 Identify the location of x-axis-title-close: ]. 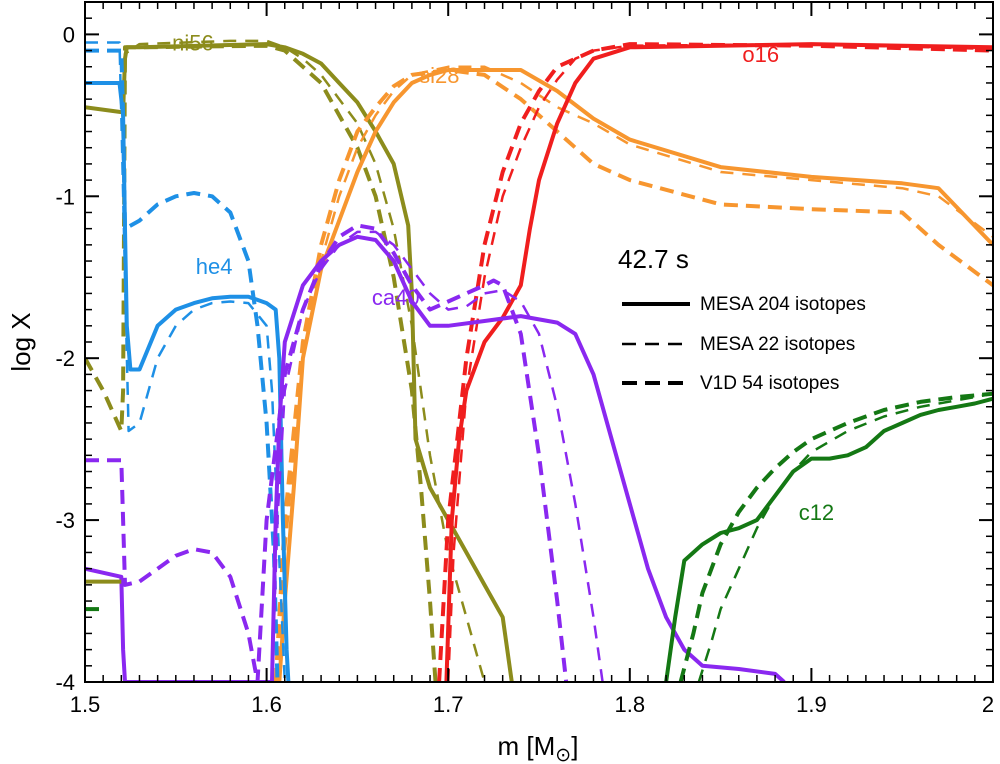
(574, 746).